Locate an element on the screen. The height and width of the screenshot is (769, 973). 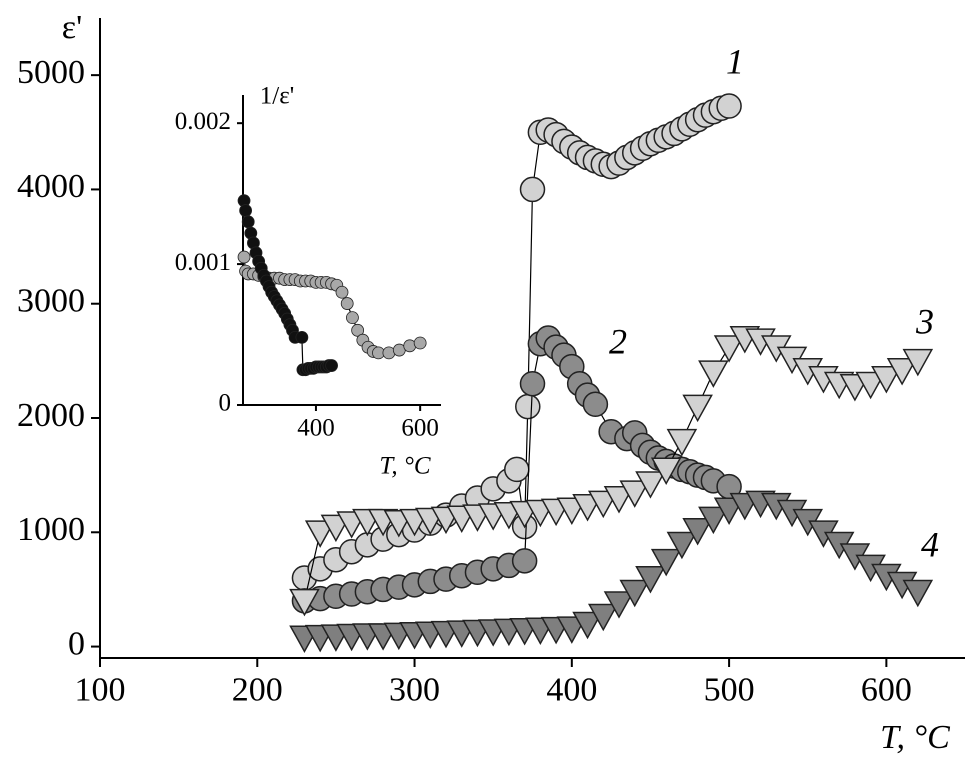
y-tick-label: 4000 is located at coordinates (51, 186).